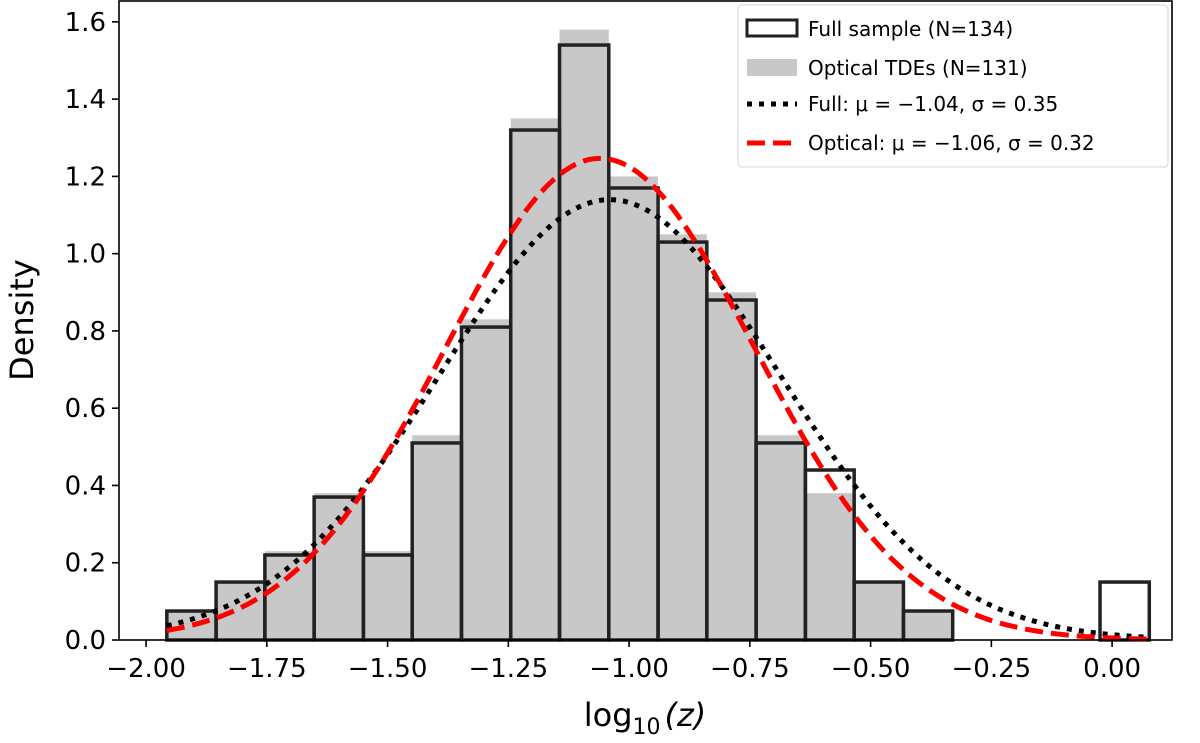  I want to click on y-tick-label: 1.0, so click(85, 255).